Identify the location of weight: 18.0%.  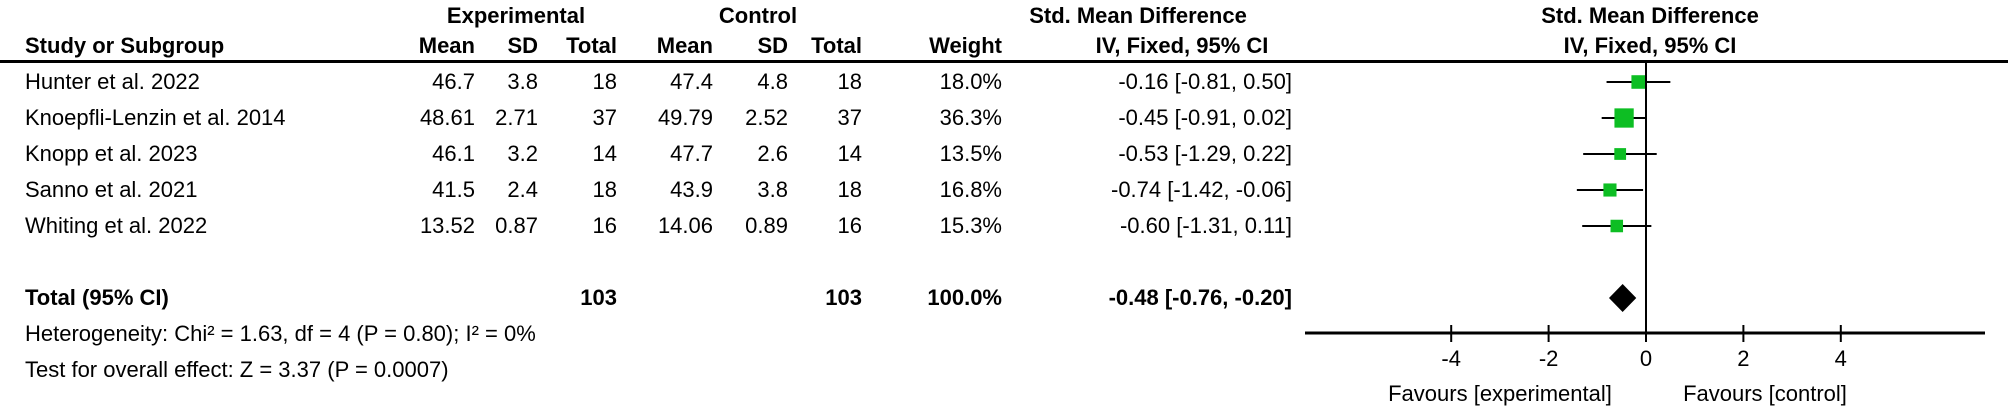
(970, 81).